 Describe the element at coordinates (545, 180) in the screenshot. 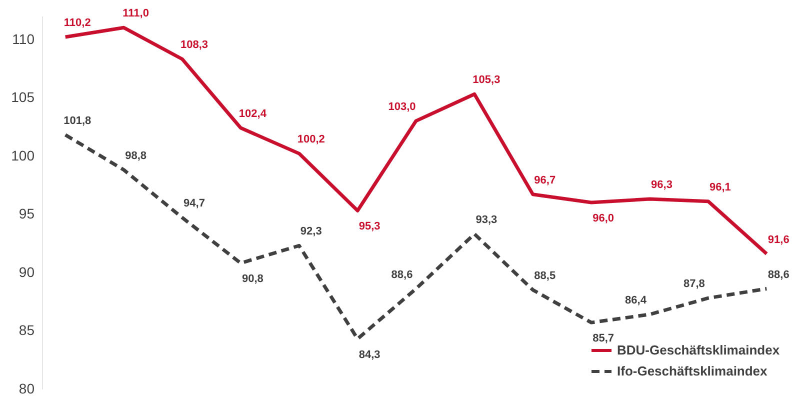

I see `data-label: 96,7` at that location.